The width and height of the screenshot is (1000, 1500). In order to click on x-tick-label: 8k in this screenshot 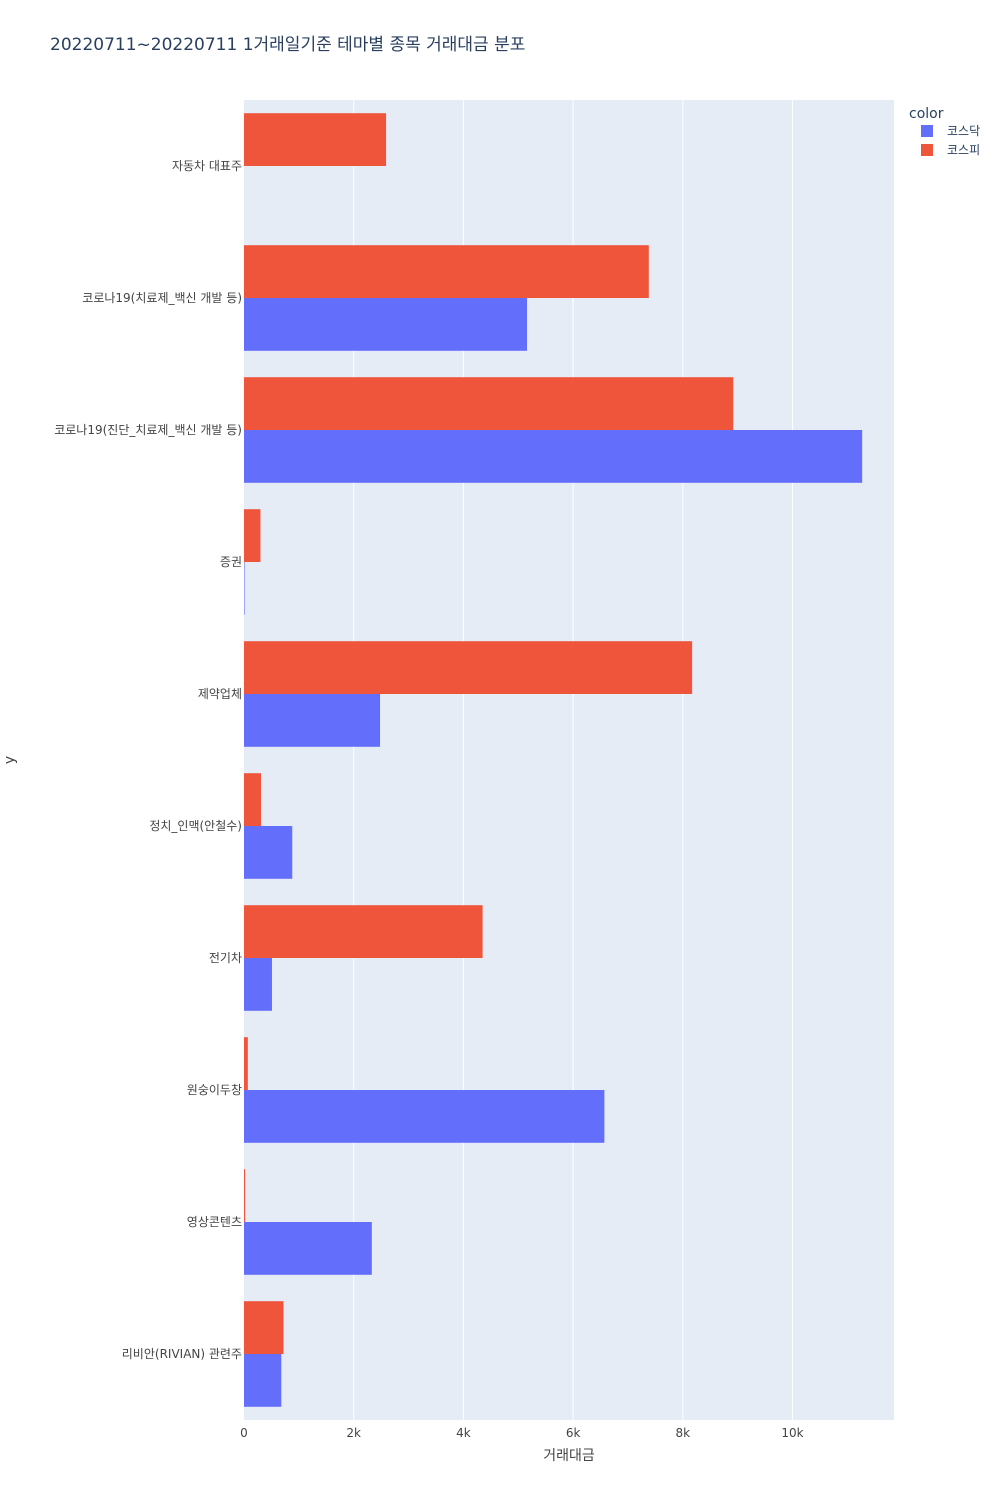, I will do `click(683, 1433)`.